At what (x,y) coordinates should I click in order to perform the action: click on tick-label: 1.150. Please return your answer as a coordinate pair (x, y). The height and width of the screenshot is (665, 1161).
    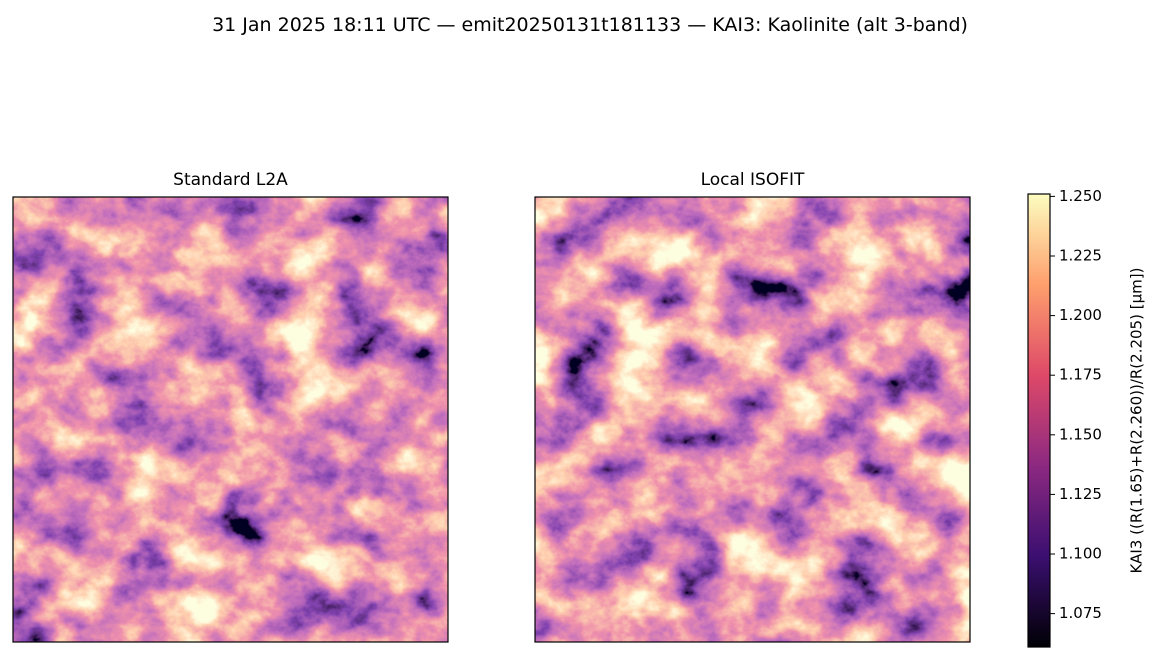
    Looking at the image, I should click on (1080, 434).